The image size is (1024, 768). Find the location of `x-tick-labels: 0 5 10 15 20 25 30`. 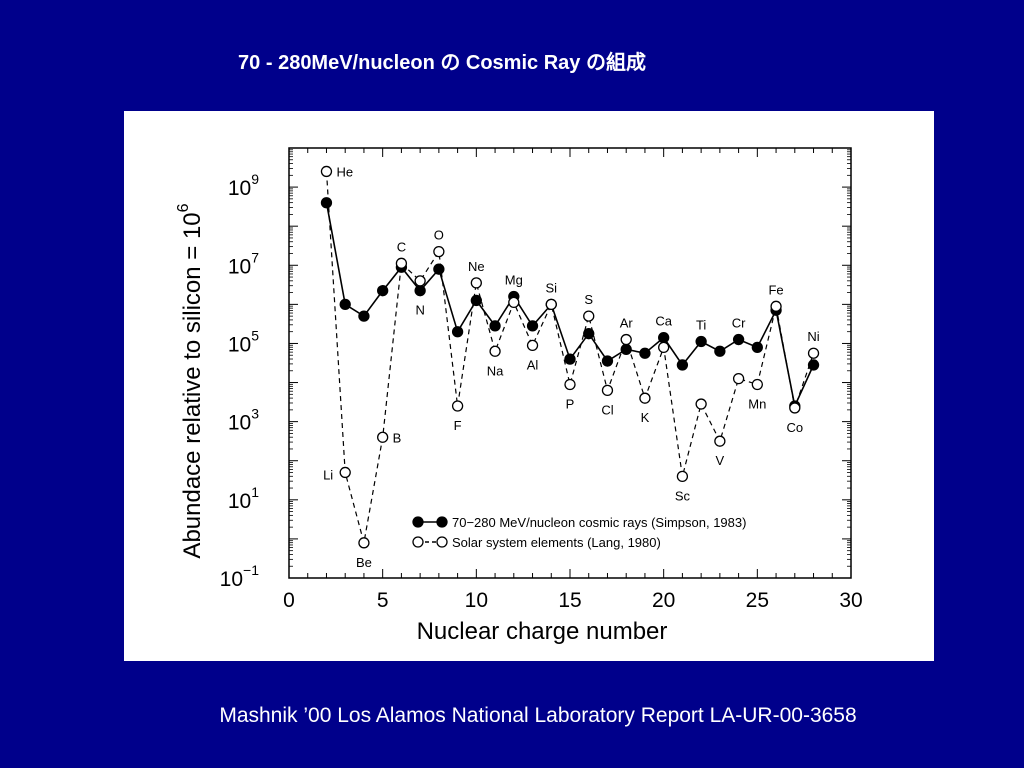

x-tick-labels: 0 5 10 15 20 25 30 is located at coordinates (573, 600).